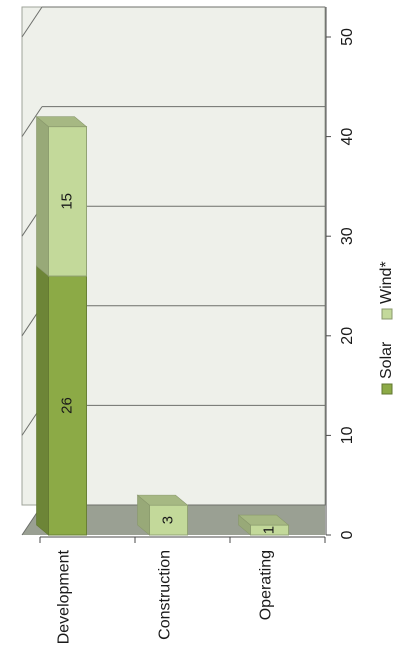 The height and width of the screenshot is (670, 403). What do you see at coordinates (64, 596) in the screenshot?
I see `category-label-development: Development` at bounding box center [64, 596].